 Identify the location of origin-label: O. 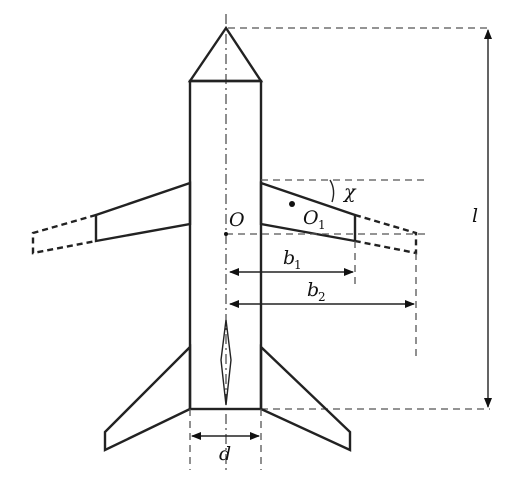
(237, 220).